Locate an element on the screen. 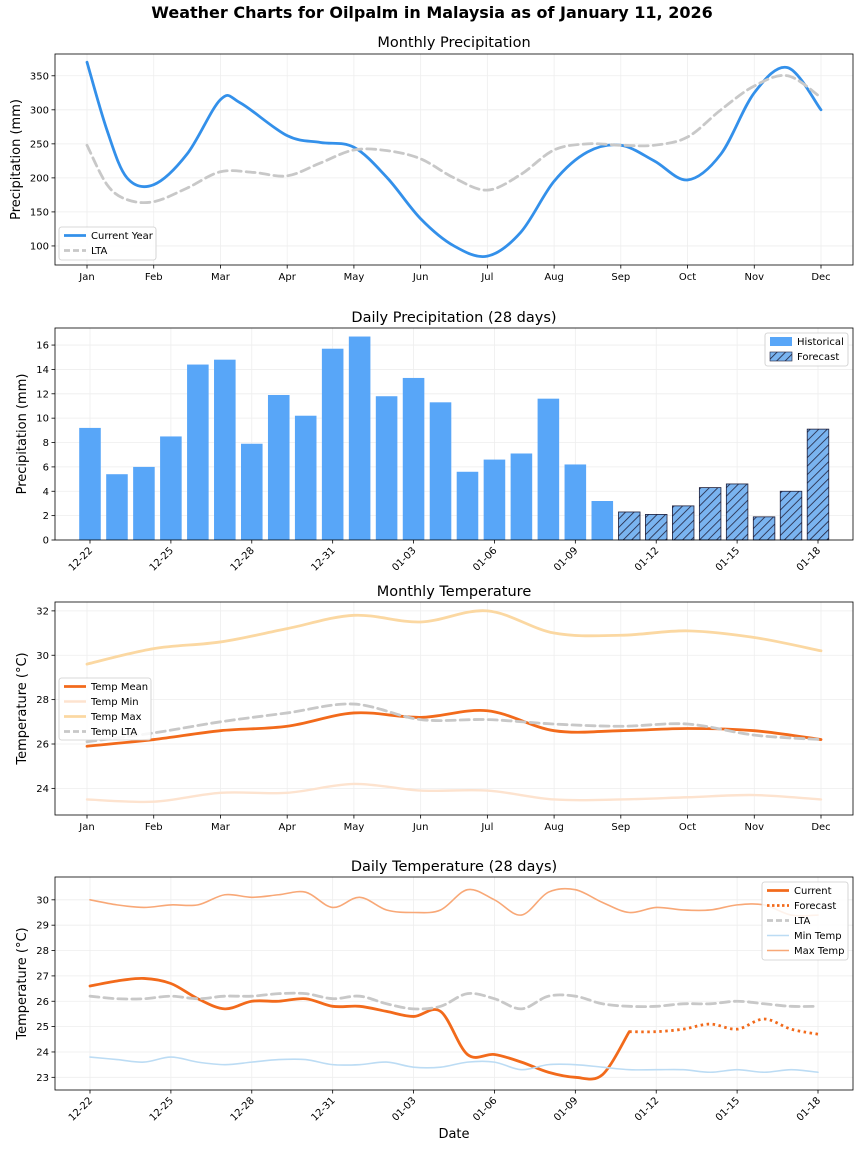 This screenshot has width=864, height=1152. legend-entry: Current is located at coordinates (813, 891).